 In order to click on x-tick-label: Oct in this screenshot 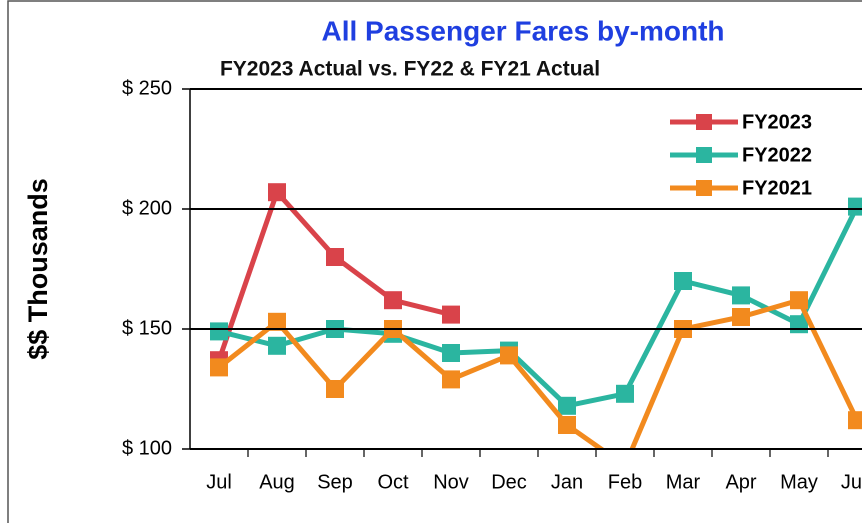, I will do `click(393, 482)`.